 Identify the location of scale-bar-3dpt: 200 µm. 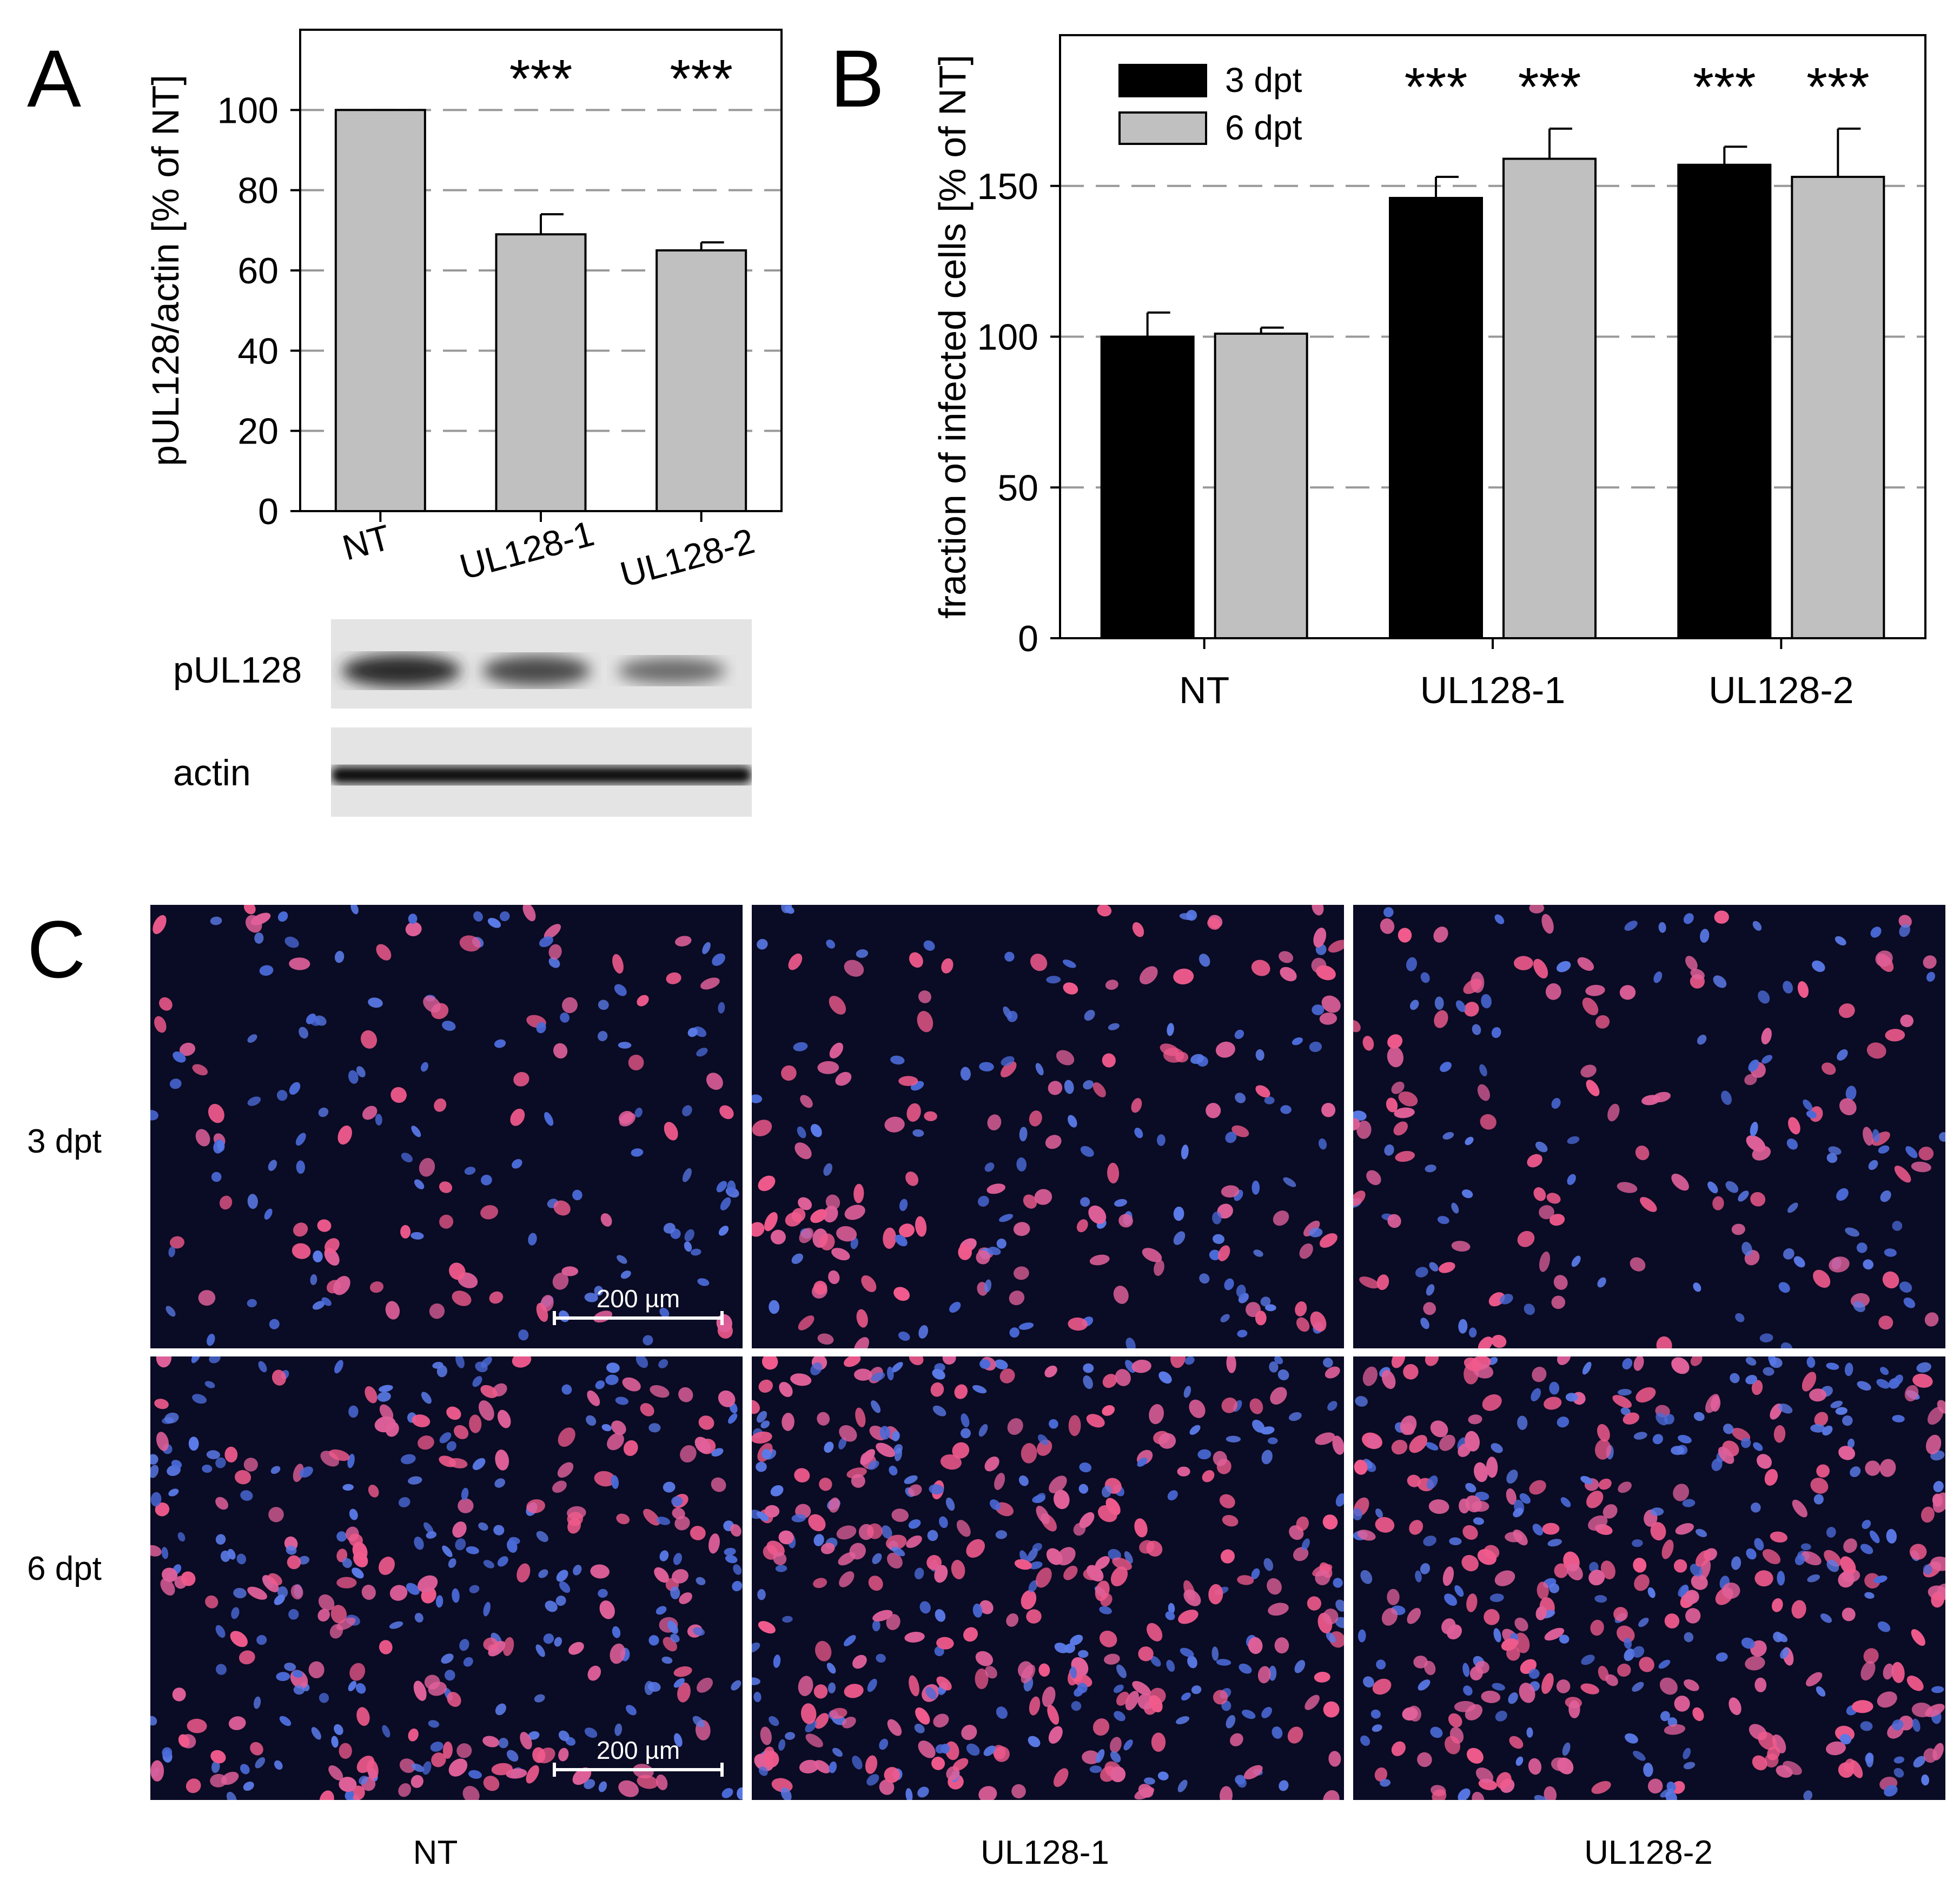
(638, 1305).